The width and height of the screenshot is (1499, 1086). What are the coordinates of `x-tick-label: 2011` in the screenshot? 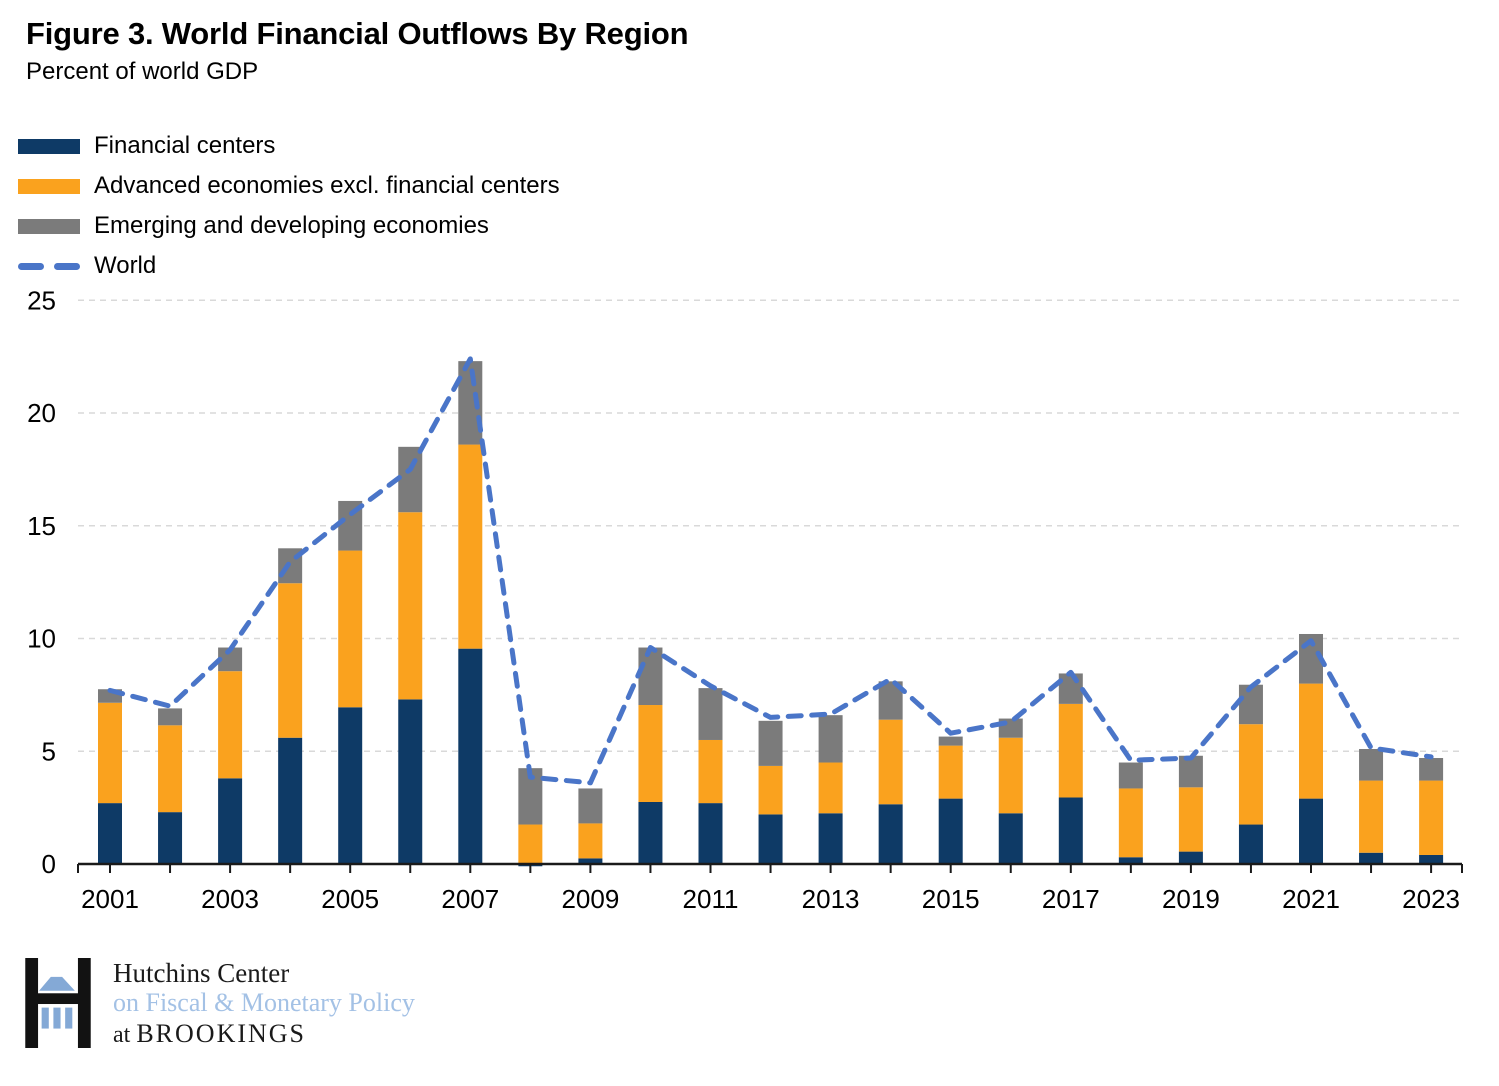 It's located at (711, 899).